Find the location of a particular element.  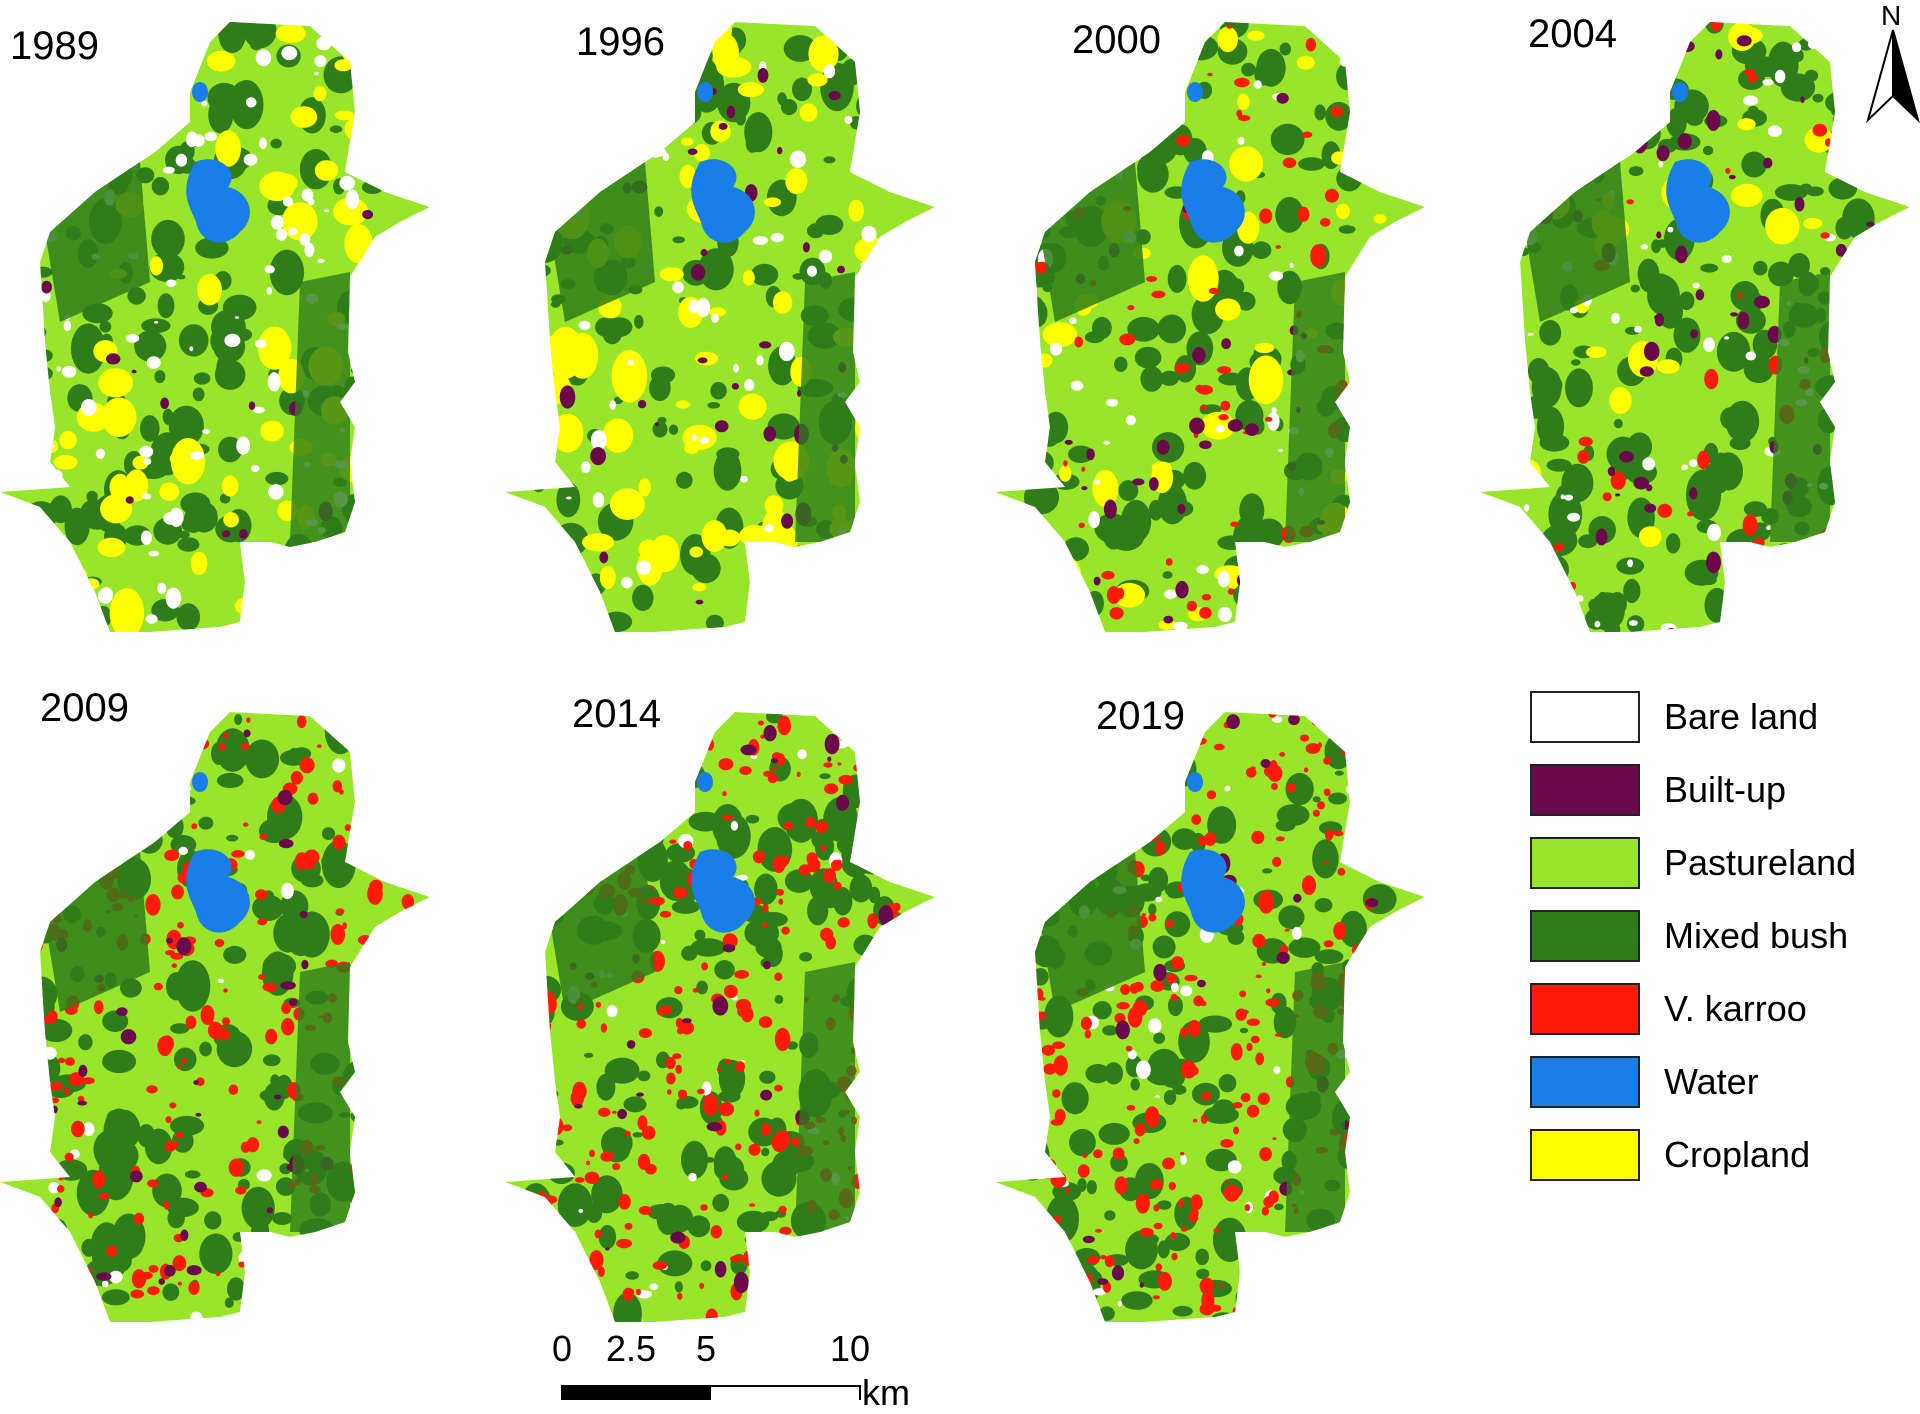

map-panel-2014 is located at coordinates (720, 1017).